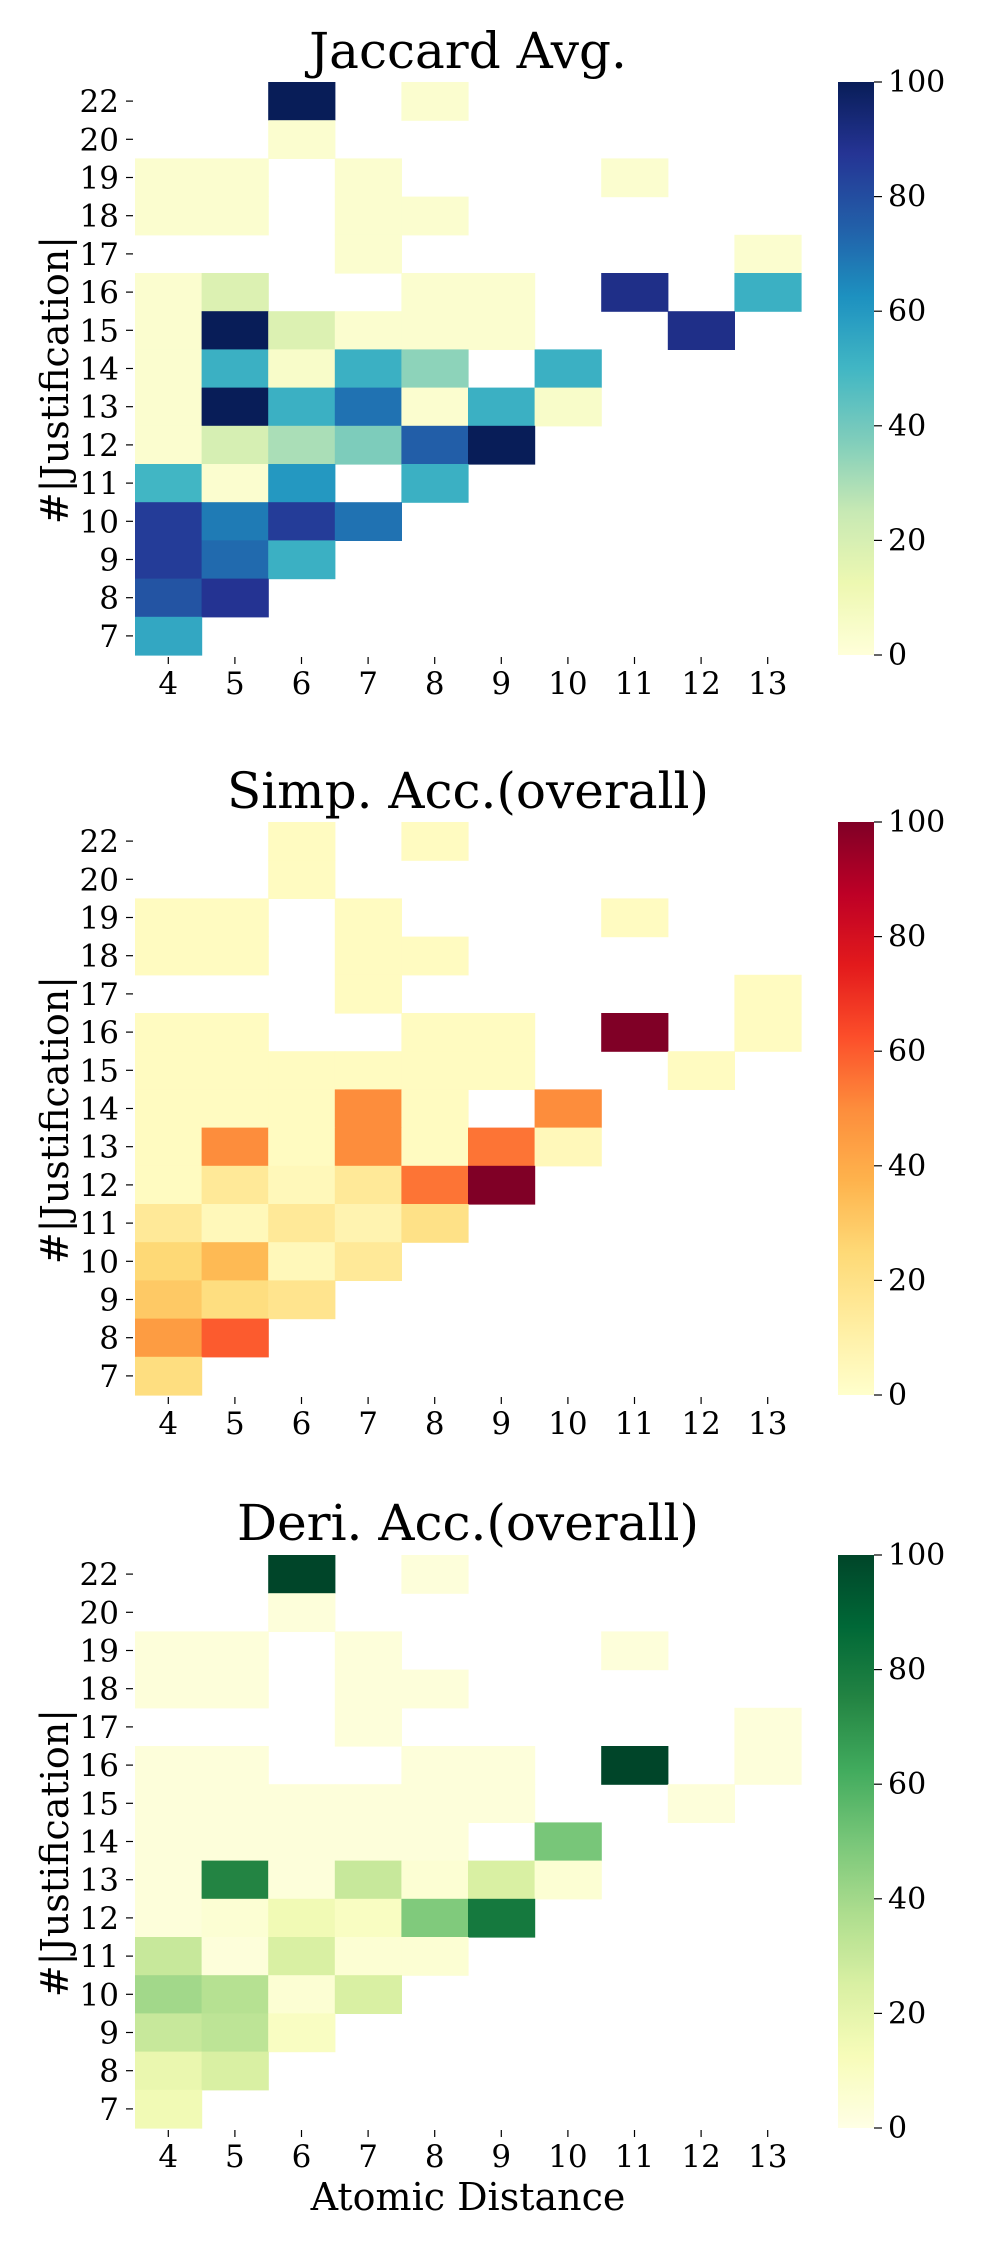  I want to click on colorbar-tick-label: 80, so click(907, 197).